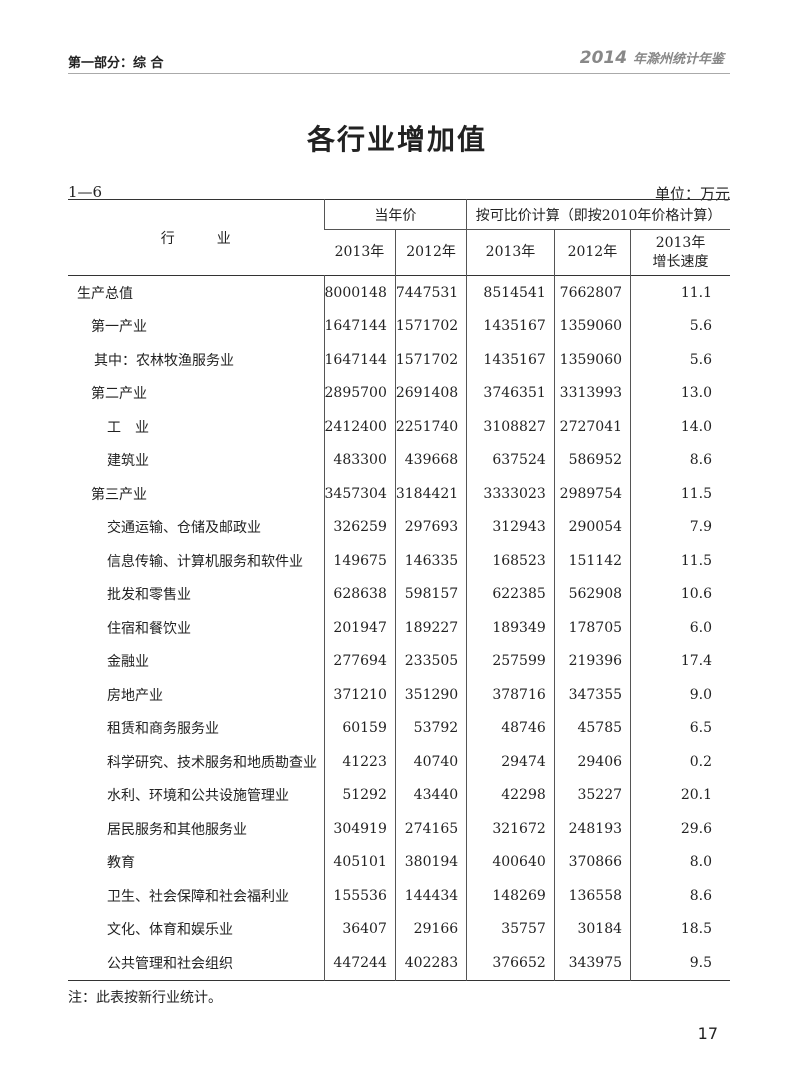  I want to click on value-2013-comparable: 622385, so click(510, 594).